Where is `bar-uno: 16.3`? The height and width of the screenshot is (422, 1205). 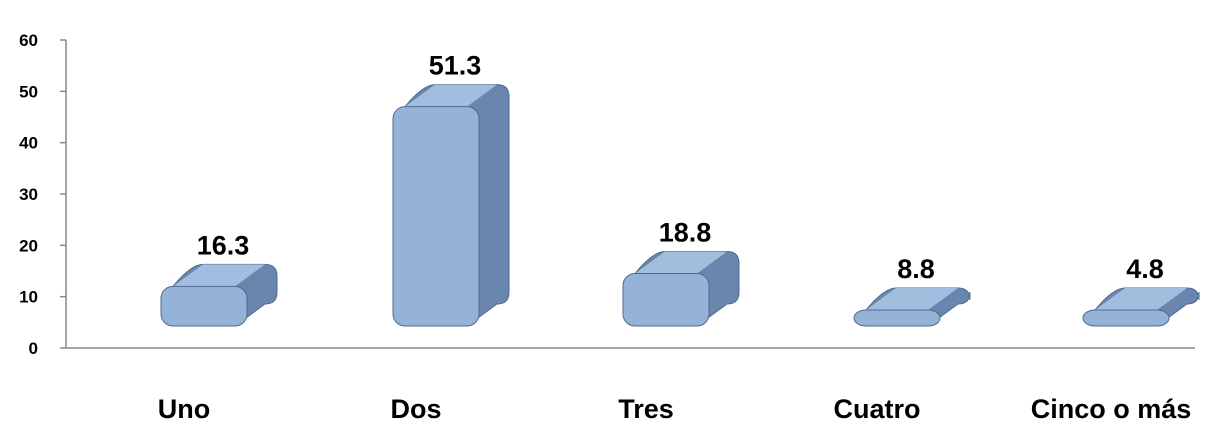
bar-uno: 16.3 is located at coordinates (219, 278).